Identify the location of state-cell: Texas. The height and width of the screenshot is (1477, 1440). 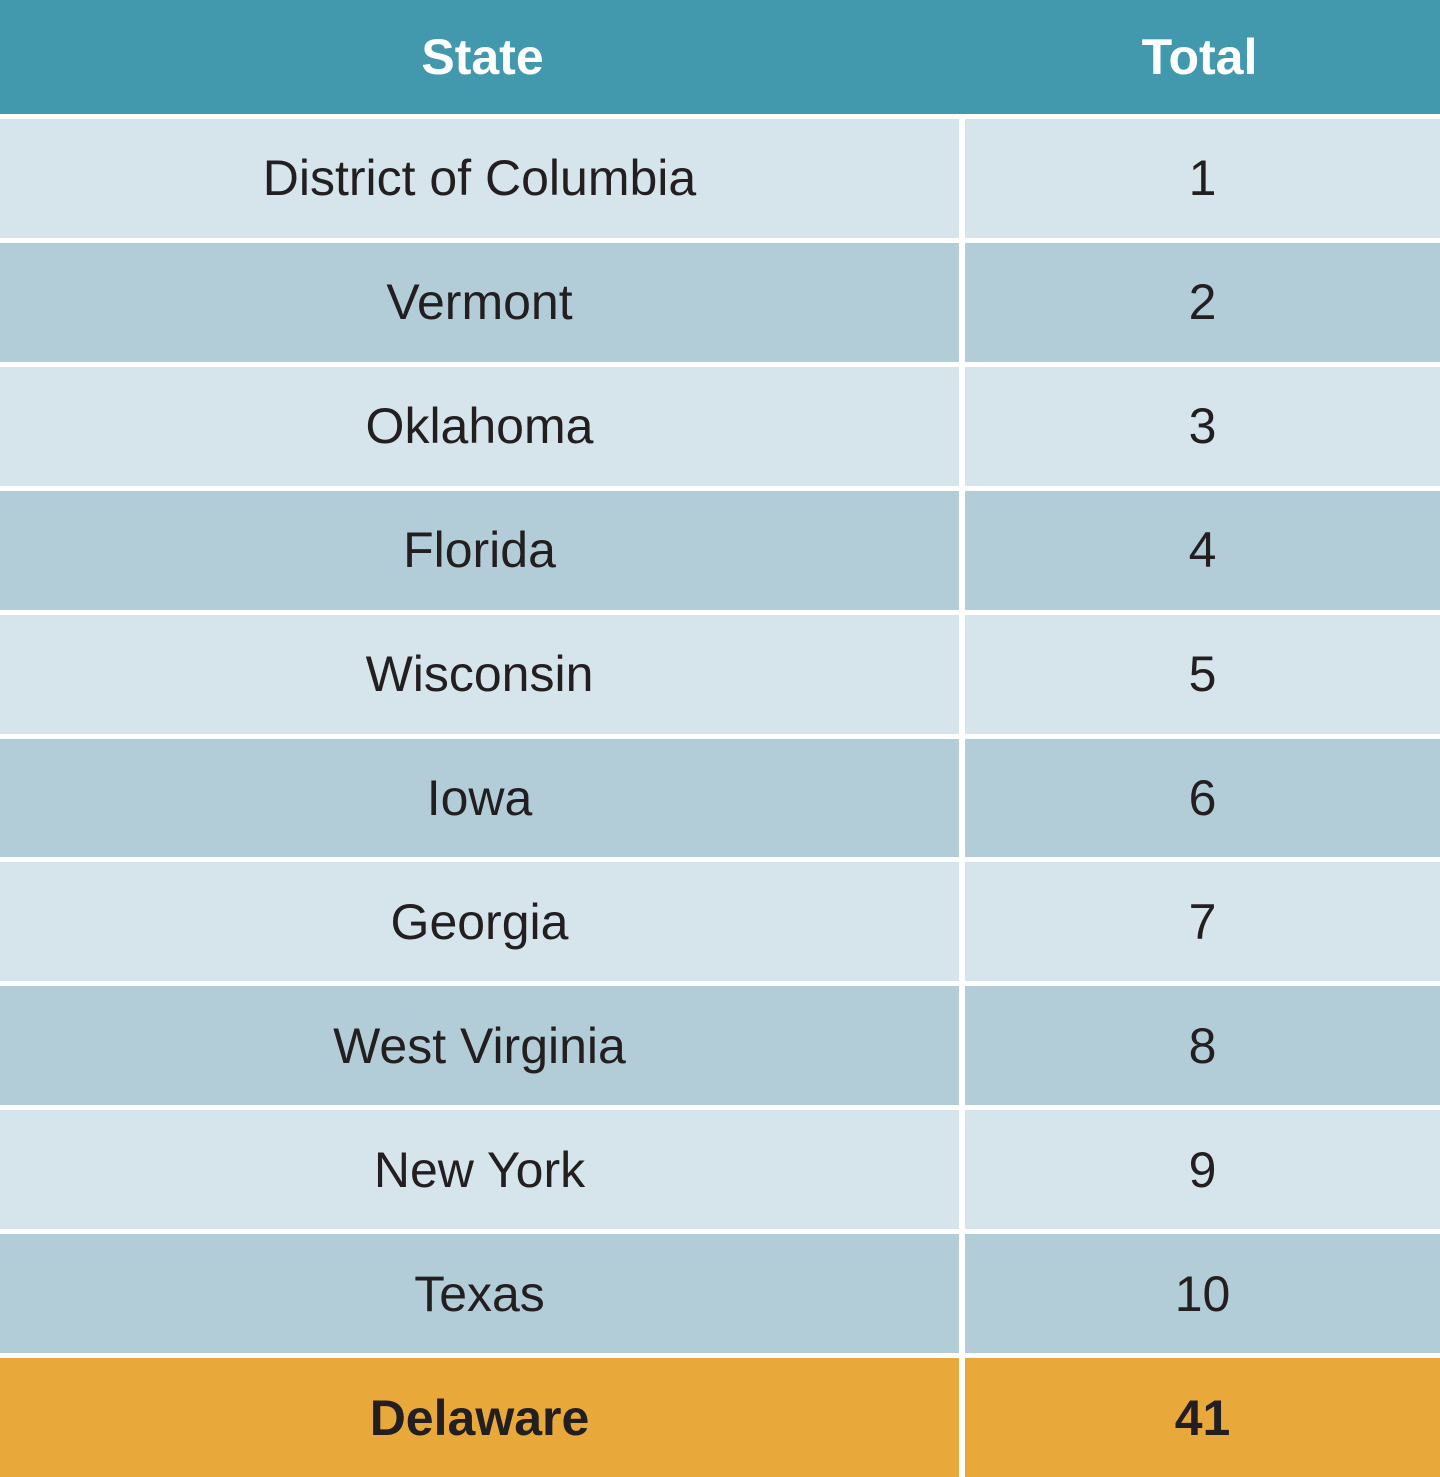
(479, 1294).